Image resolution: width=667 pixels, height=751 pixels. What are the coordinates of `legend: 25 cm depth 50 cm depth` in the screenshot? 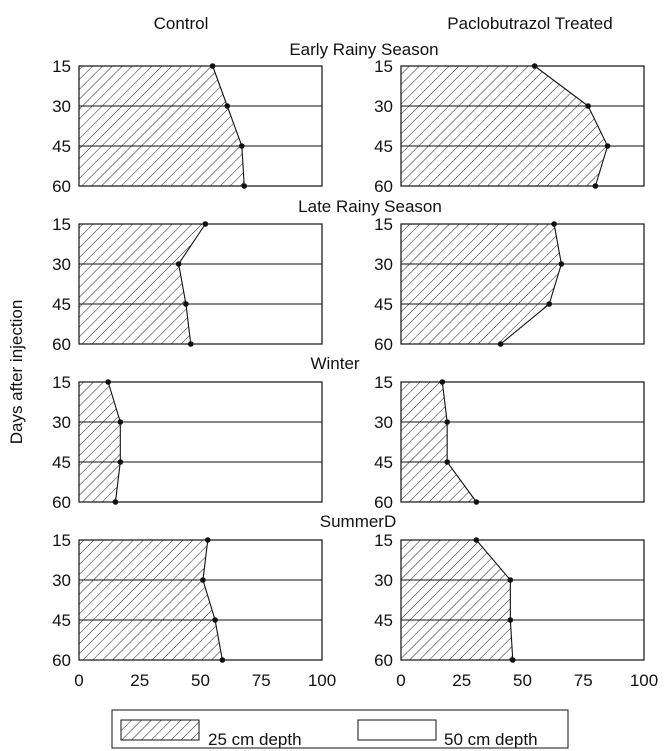 It's located at (340, 729).